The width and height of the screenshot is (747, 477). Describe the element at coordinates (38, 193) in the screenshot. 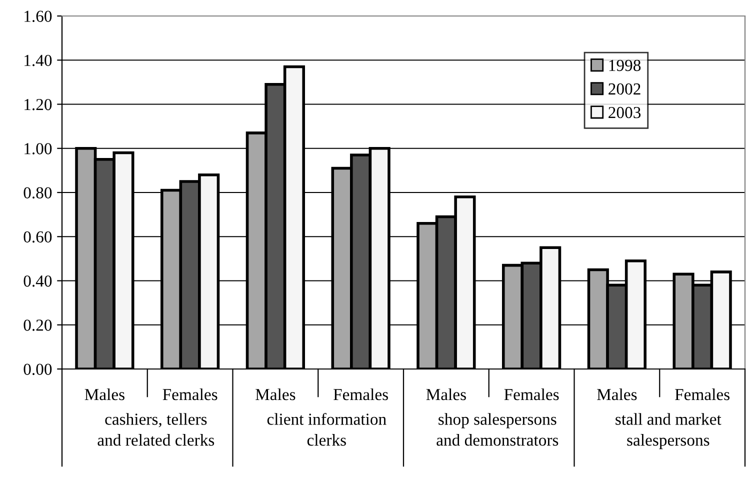

I see `y-tick-label: 0.80` at that location.